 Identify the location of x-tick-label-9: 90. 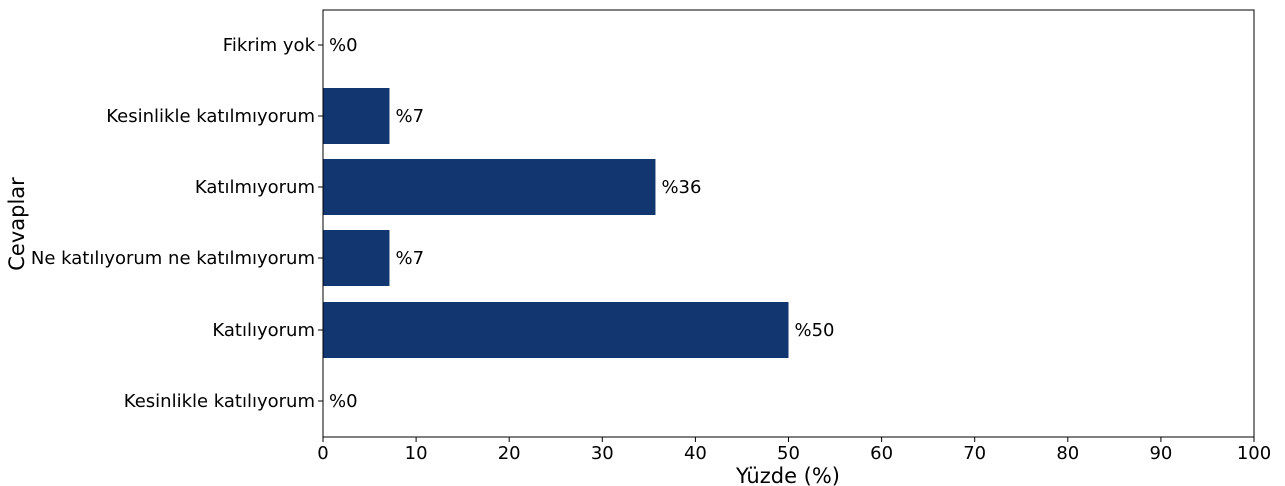
(1160, 453).